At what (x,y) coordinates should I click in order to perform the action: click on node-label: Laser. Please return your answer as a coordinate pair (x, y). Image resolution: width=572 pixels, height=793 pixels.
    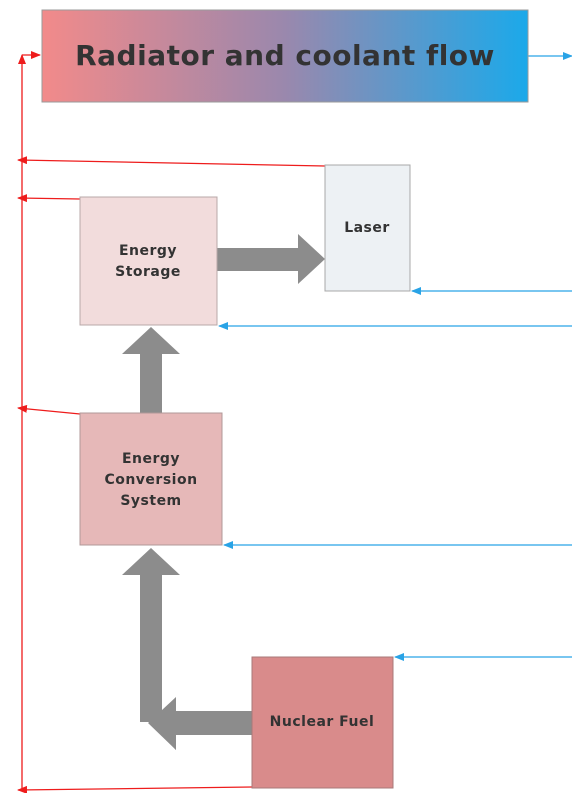
    Looking at the image, I should click on (367, 228).